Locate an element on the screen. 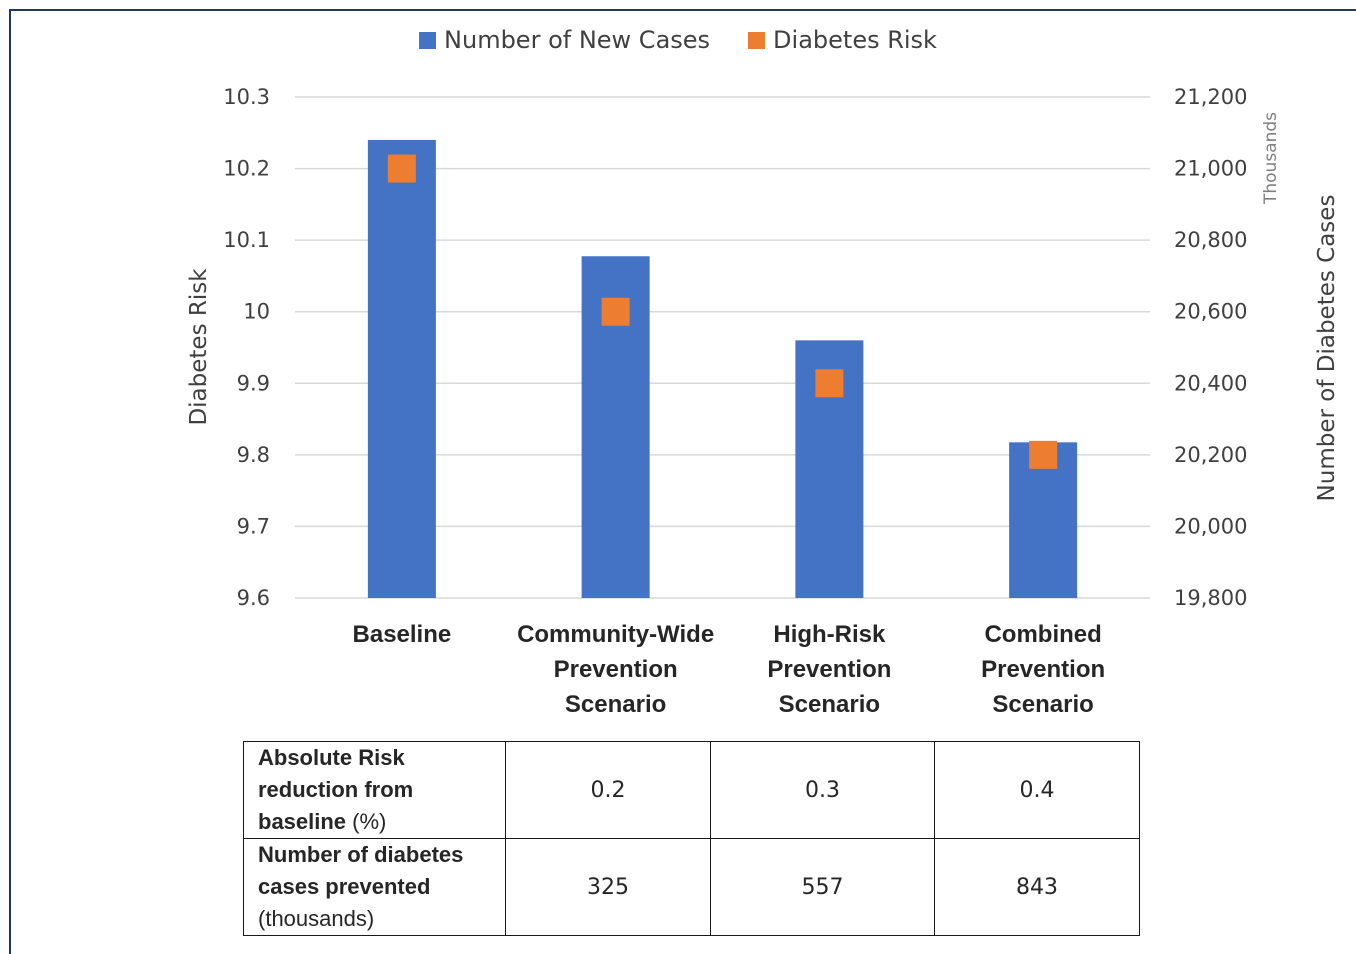 The image size is (1356, 954). legend-swatch-diabetes-risk is located at coordinates (757, 40).